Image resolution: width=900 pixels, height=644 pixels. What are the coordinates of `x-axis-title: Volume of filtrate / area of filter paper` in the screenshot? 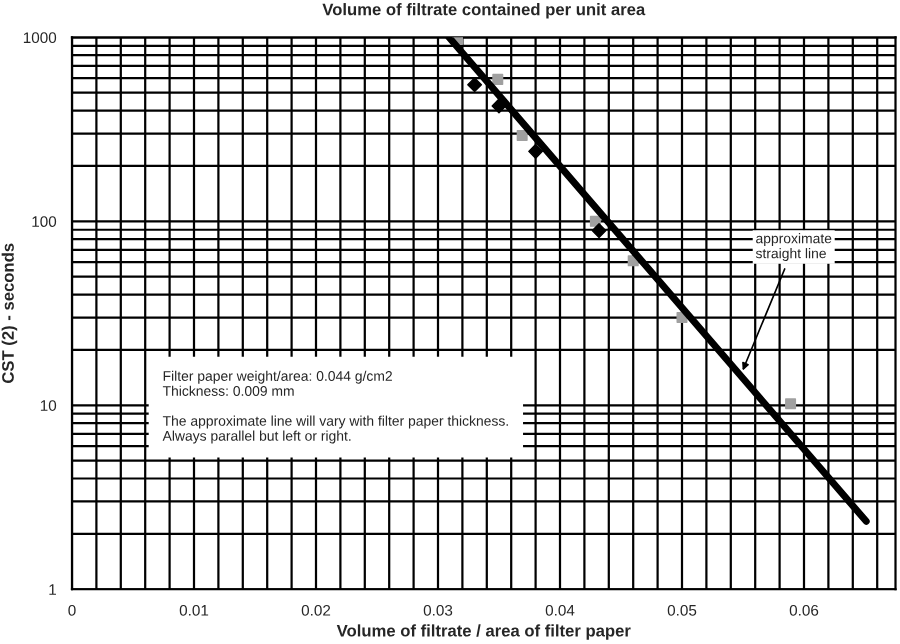 It's located at (483, 632).